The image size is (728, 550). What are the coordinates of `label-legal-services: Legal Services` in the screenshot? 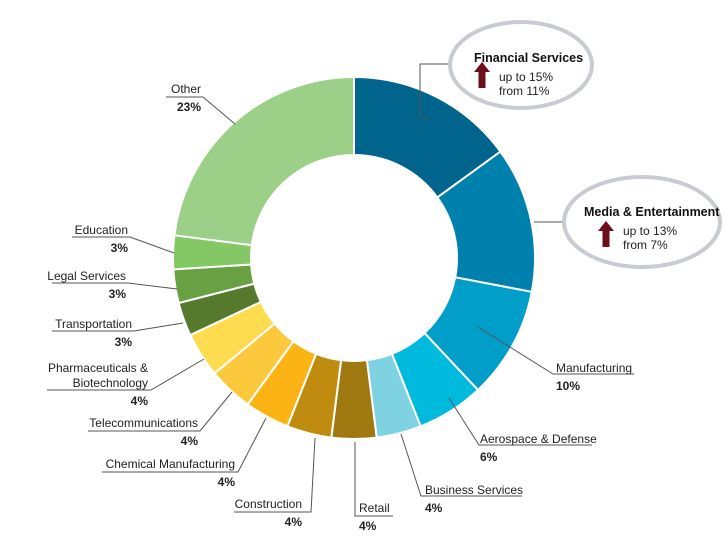 It's located at (86, 276).